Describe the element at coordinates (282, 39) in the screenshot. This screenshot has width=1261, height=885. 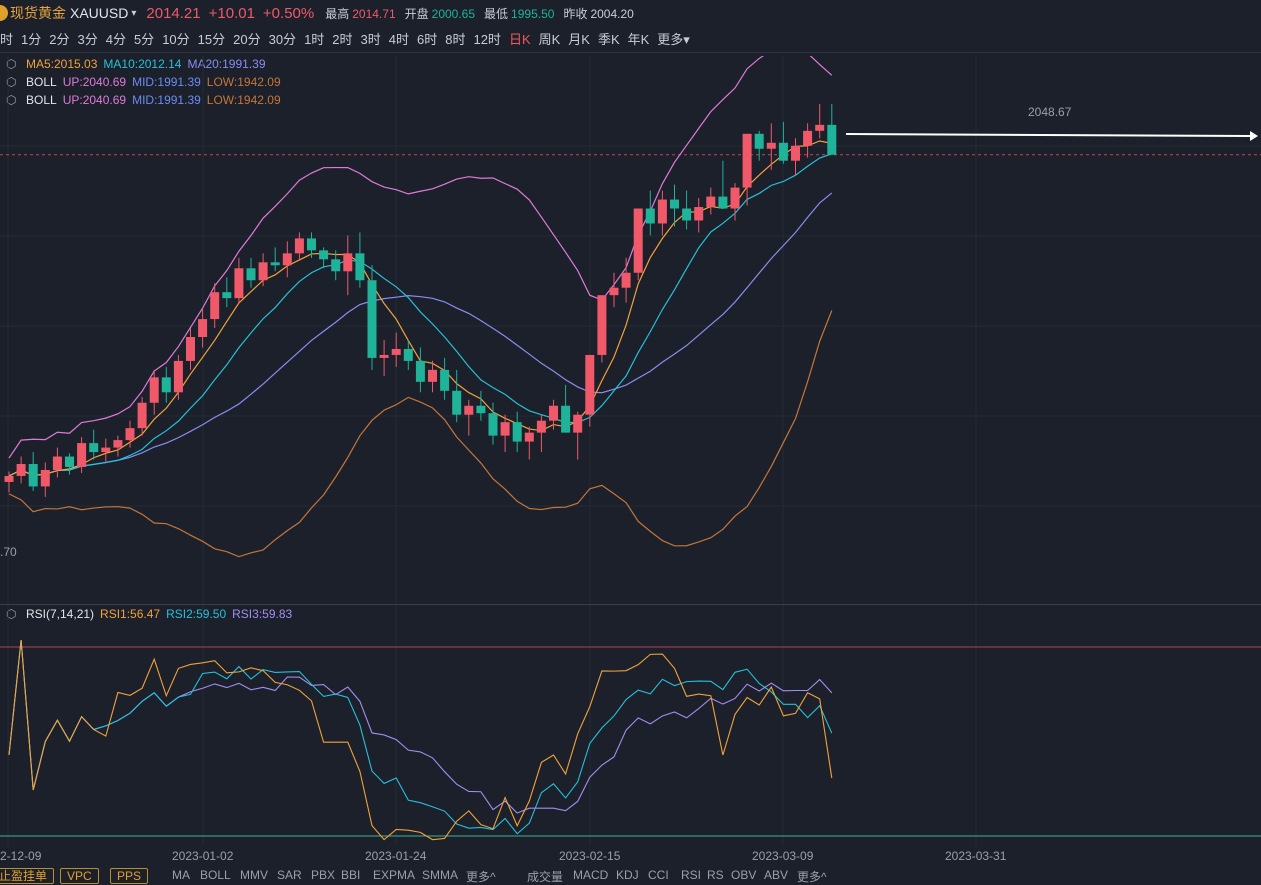
I see `period-9: 30分` at that location.